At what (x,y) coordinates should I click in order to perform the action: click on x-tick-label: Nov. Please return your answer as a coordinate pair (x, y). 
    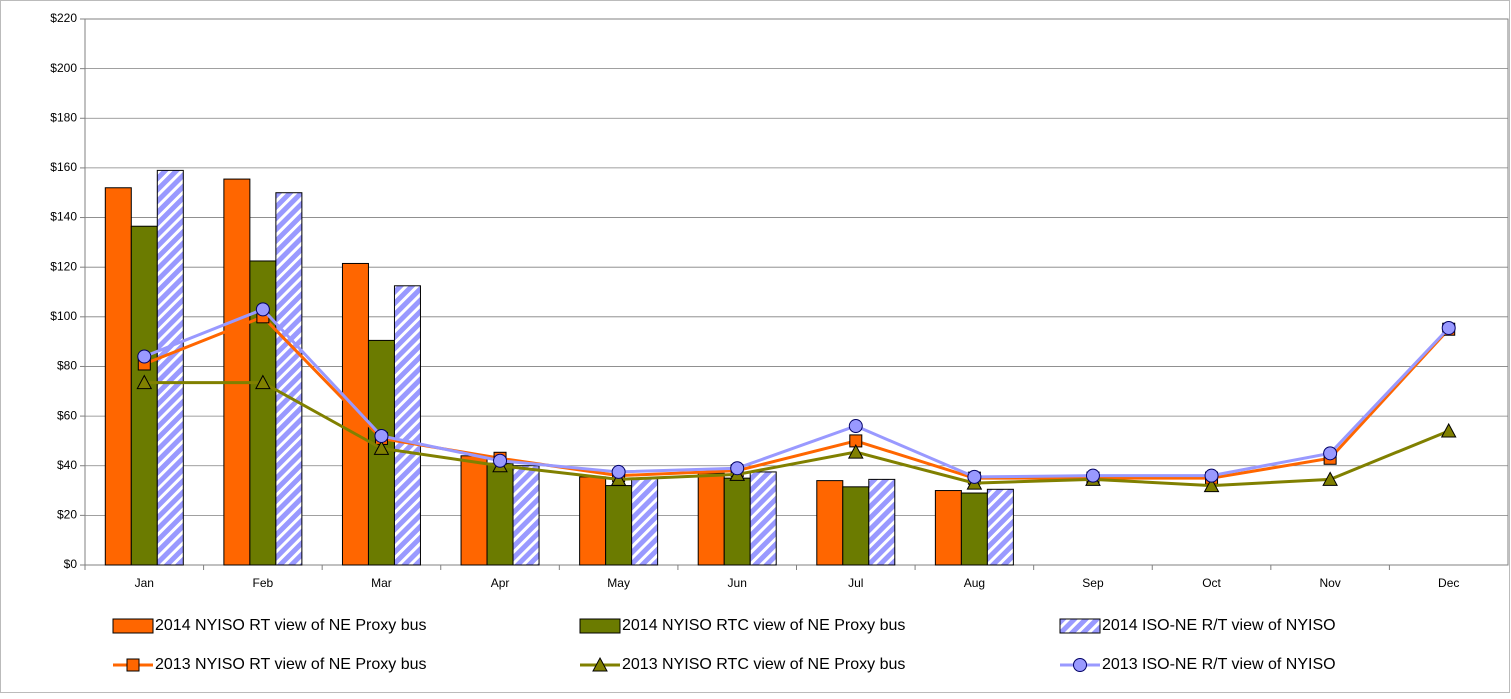
    Looking at the image, I should click on (1329, 583).